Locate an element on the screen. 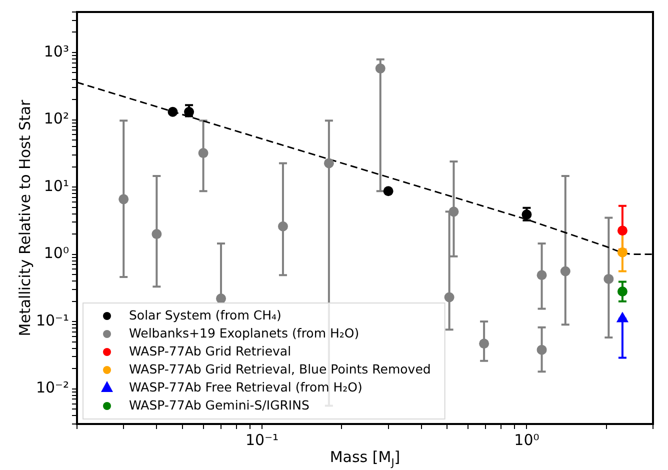 Image resolution: width=668 pixels, height=470 pixels. legend-label: WASP-77Ab Grid Retrieval is located at coordinates (210, 350).